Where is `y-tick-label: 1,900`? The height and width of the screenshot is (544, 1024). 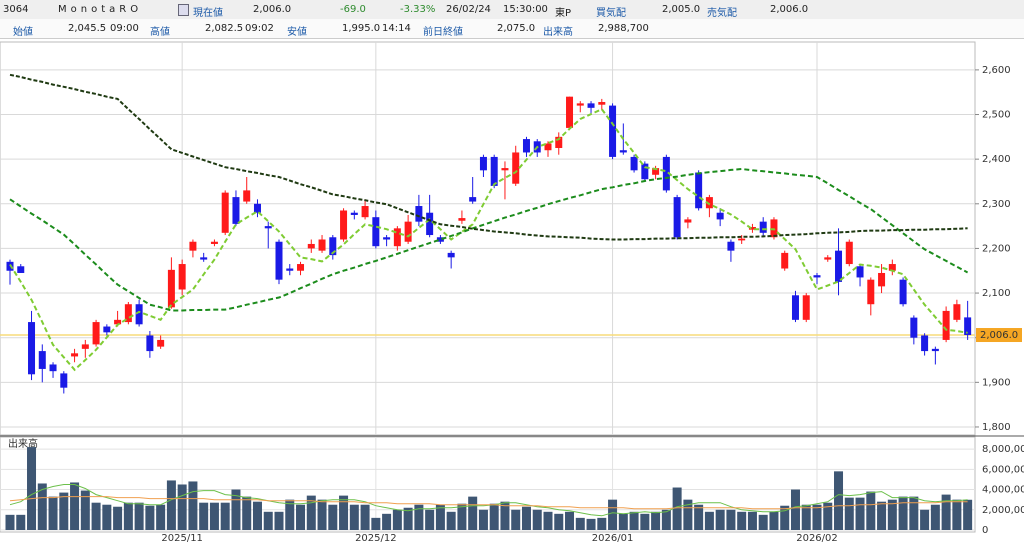 y-tick-label: 1,900 is located at coordinates (996, 382).